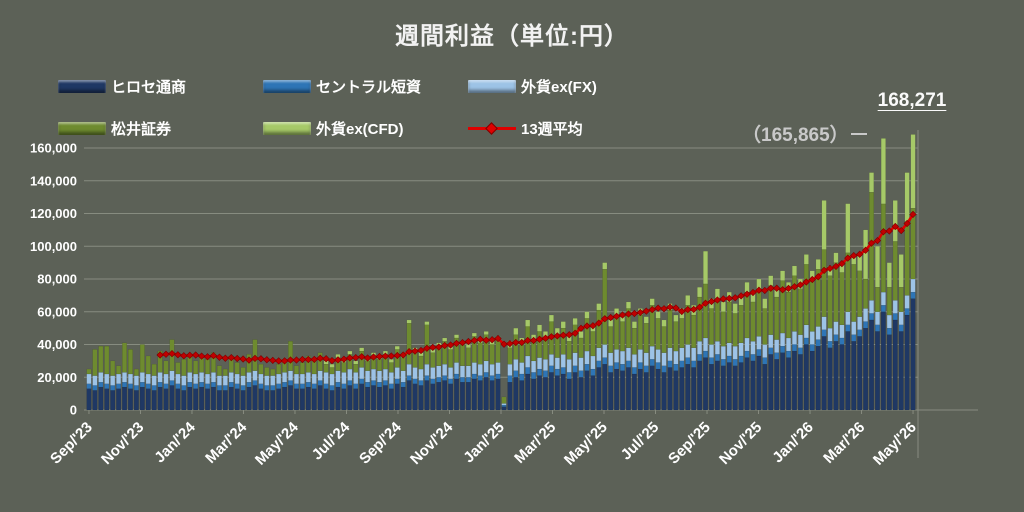  I want to click on legend-swatch-central-tanshi, so click(287, 86).